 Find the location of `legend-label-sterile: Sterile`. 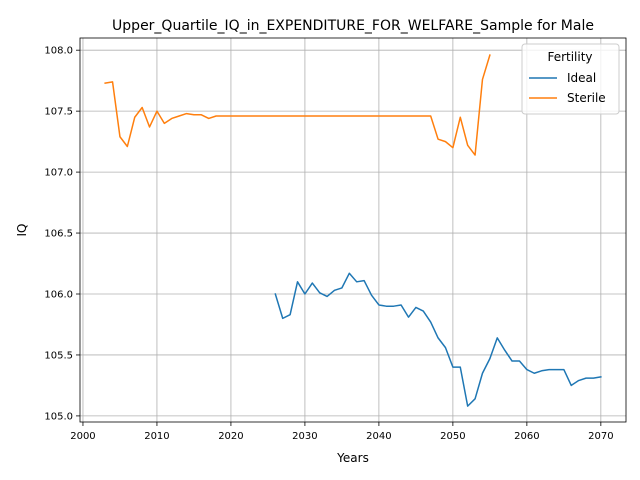

legend-label-sterile: Sterile is located at coordinates (586, 98).